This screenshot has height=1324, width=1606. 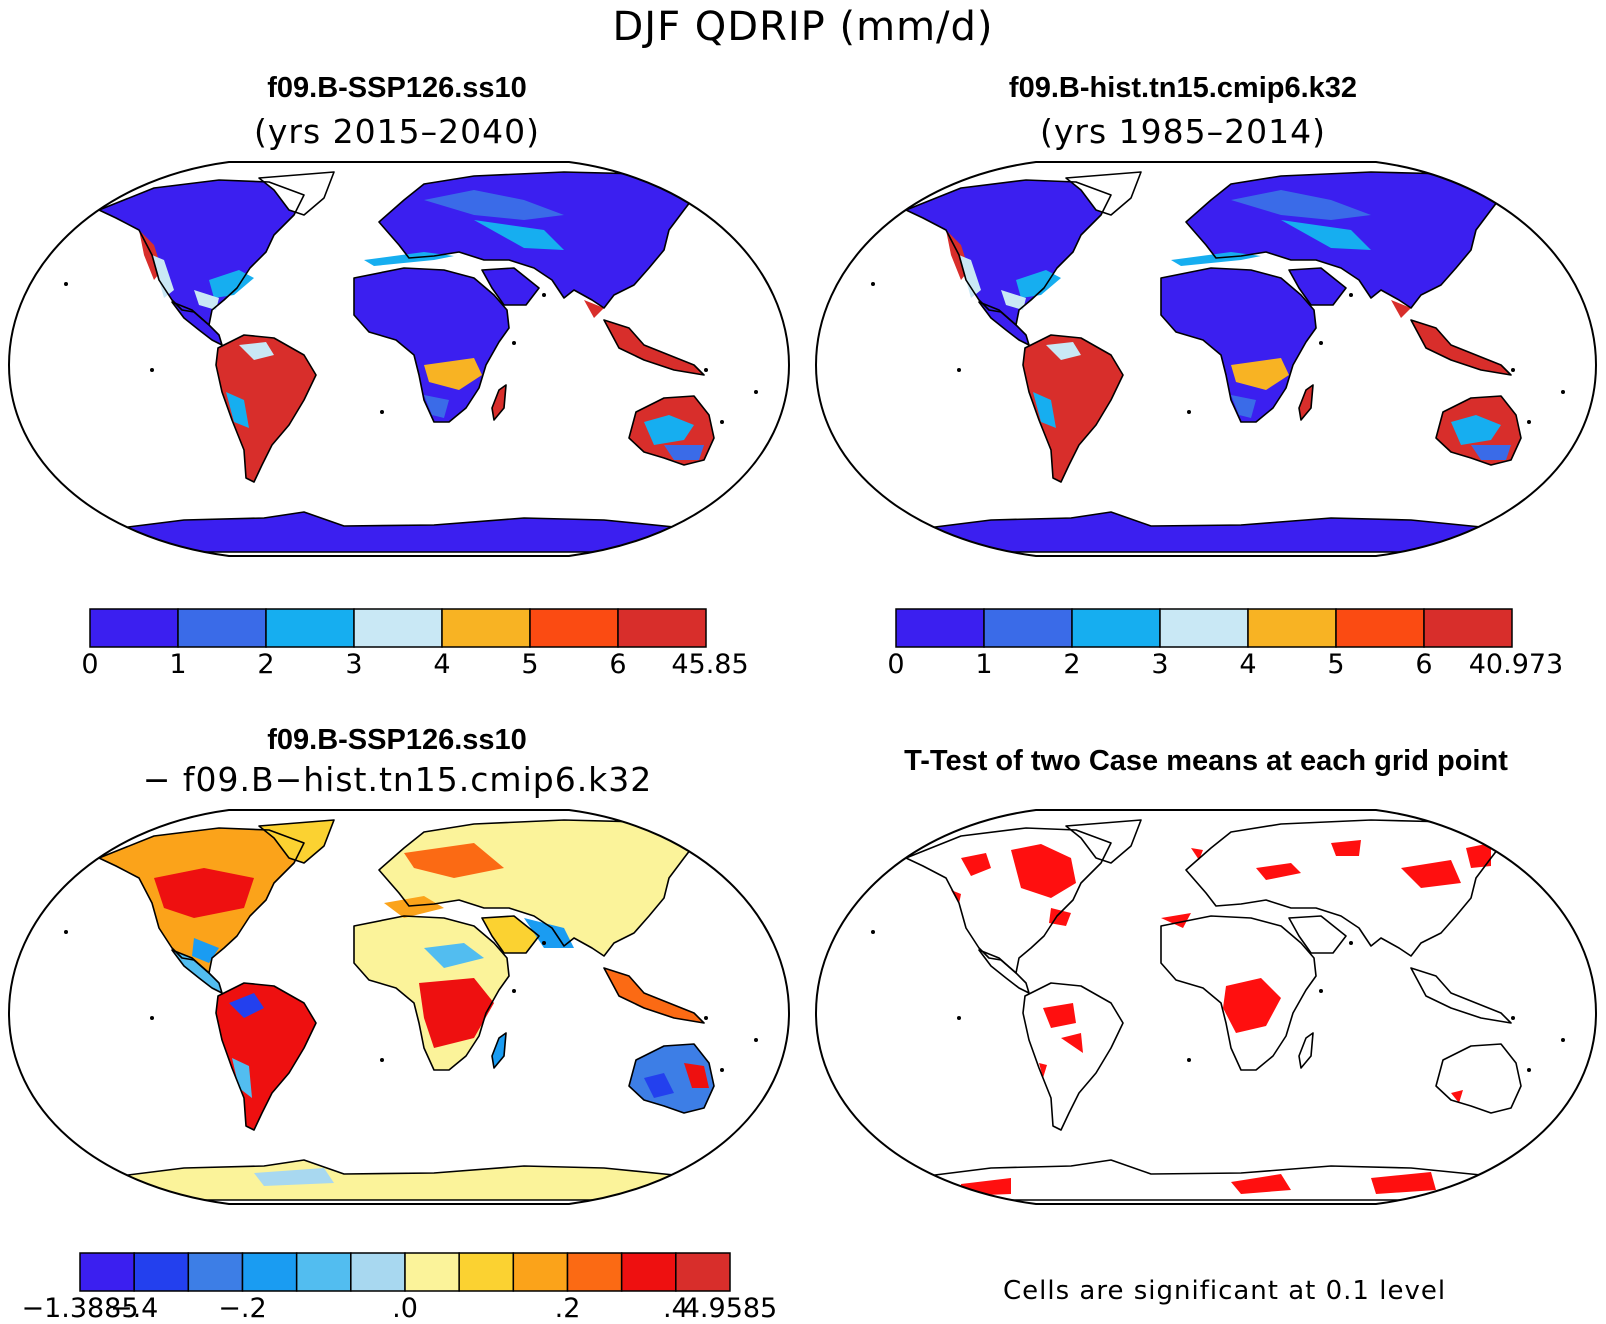 What do you see at coordinates (442, 664) in the screenshot?
I see `colorbar-tick-label: 4` at bounding box center [442, 664].